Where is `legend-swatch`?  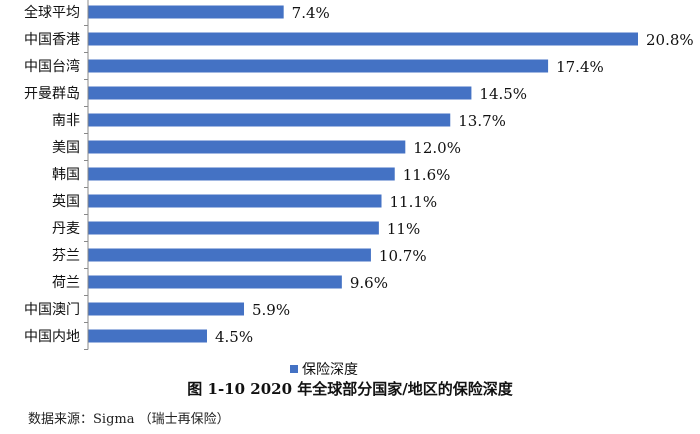
legend-swatch is located at coordinates (294, 369).